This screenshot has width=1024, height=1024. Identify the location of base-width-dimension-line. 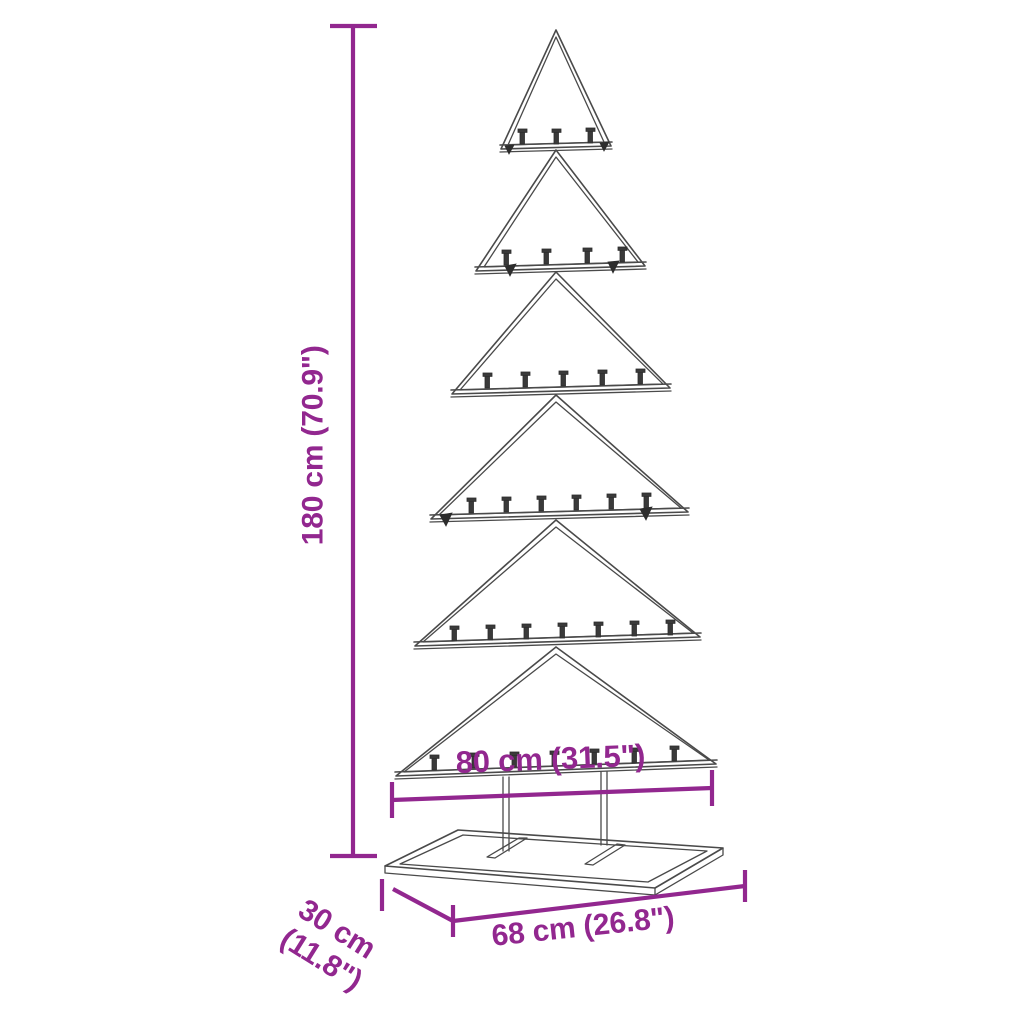
(600, 897).